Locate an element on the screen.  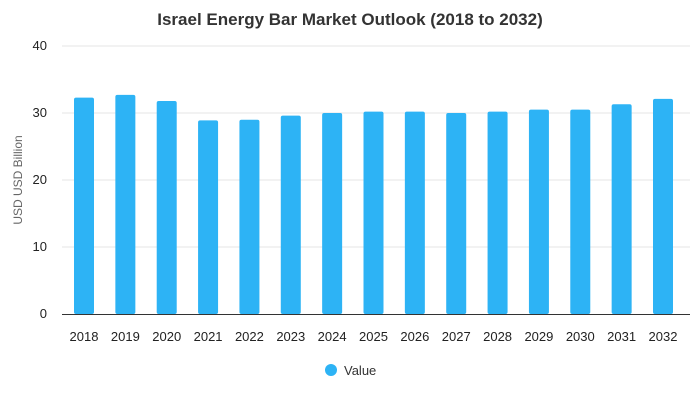
bar-2018 is located at coordinates (84, 205).